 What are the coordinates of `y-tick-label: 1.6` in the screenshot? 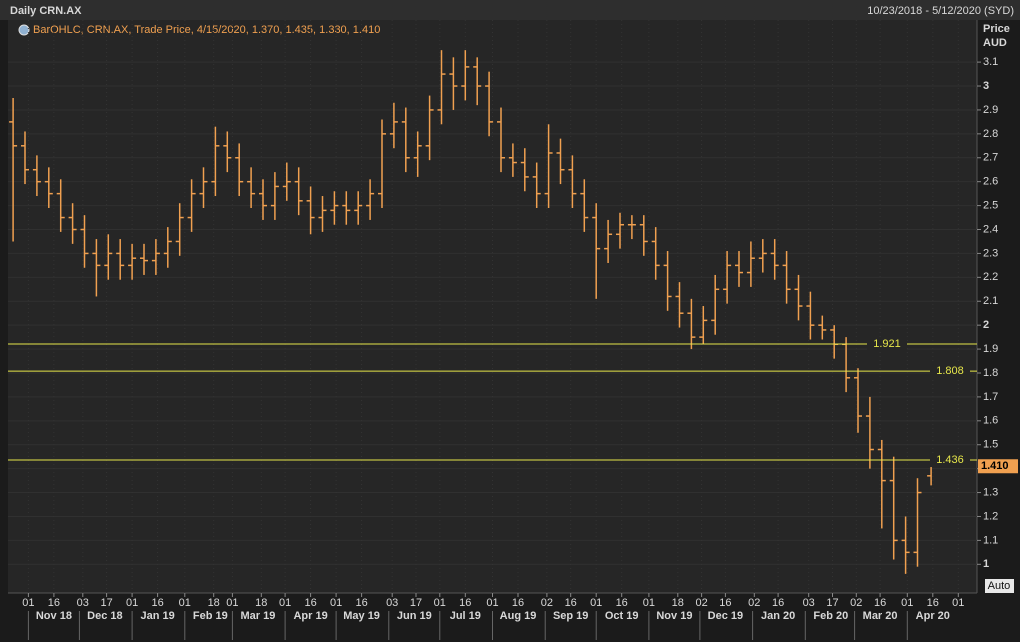 It's located at (990, 421).